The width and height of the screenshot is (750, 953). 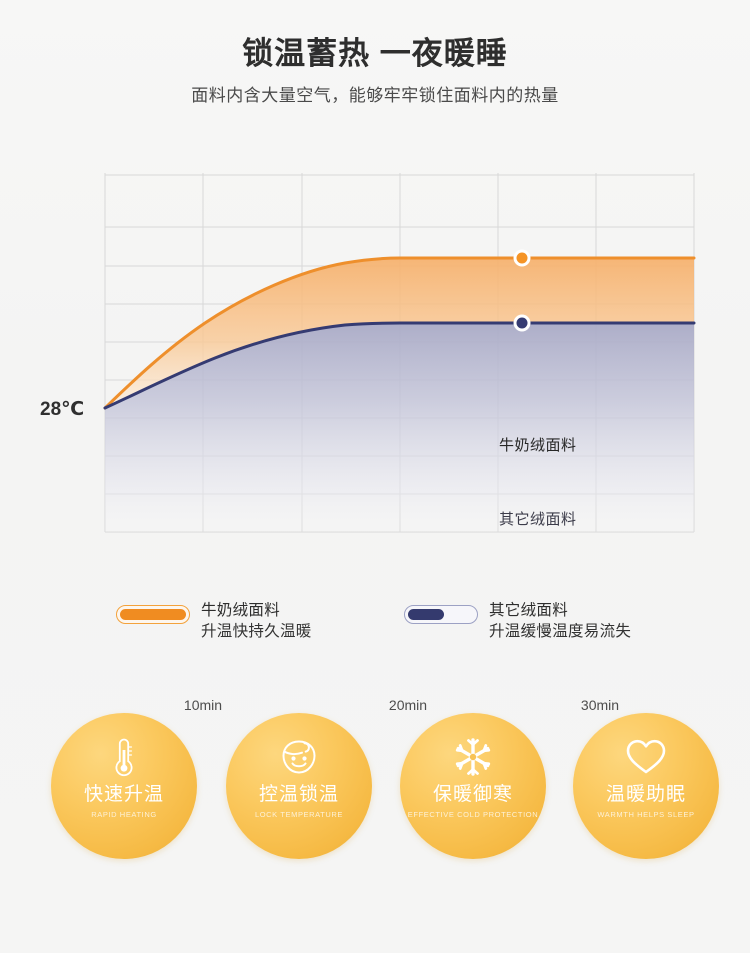 I want to click on legend-swatch-milk, so click(x=153, y=614).